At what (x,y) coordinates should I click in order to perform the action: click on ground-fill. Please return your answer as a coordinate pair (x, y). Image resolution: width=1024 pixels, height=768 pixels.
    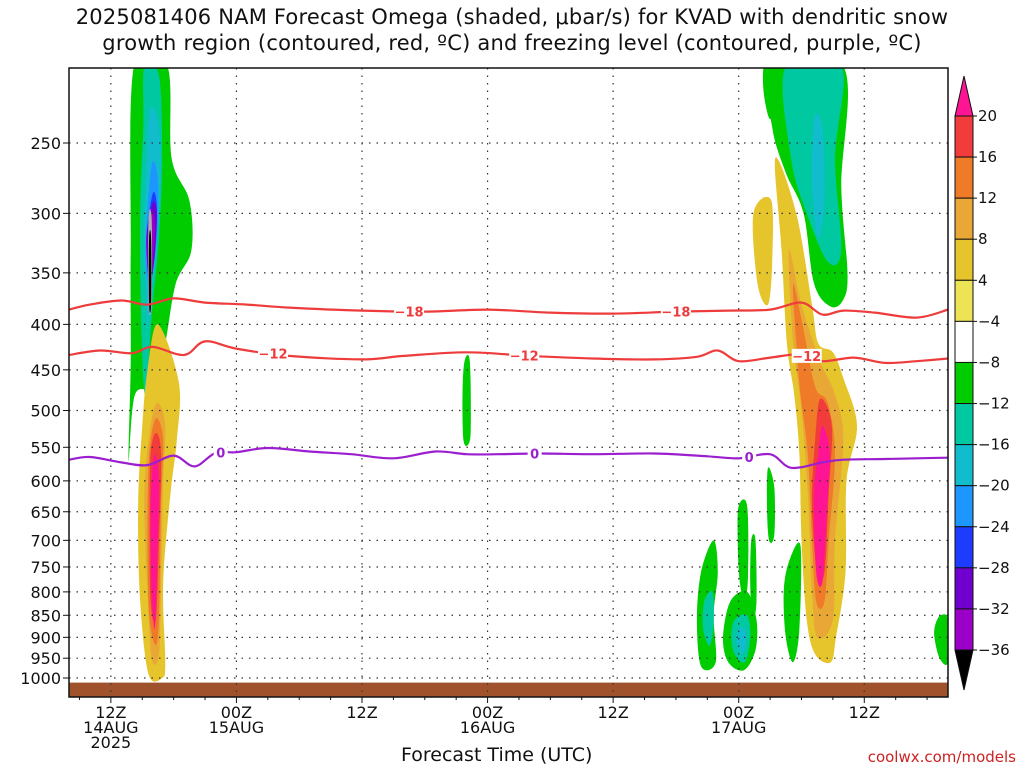
    Looking at the image, I should click on (508, 689).